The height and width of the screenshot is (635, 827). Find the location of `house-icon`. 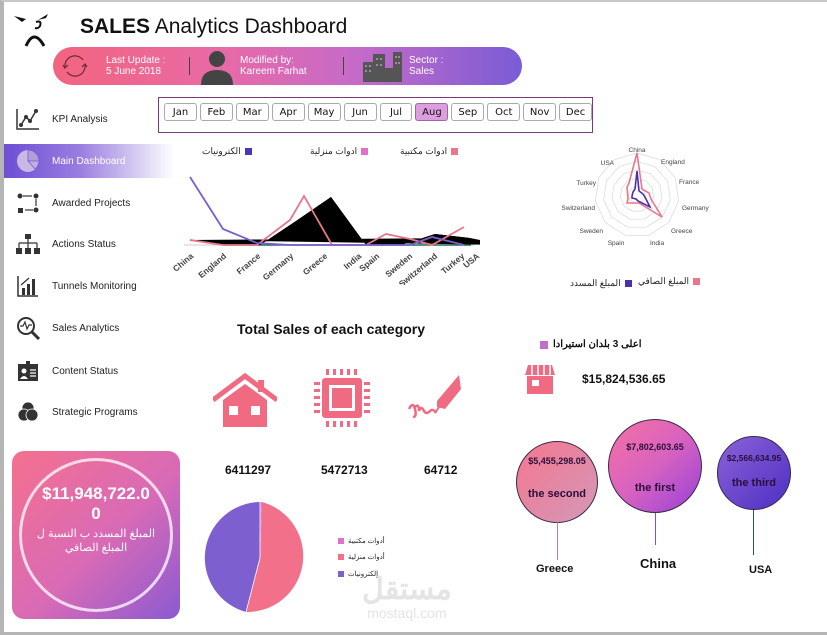

house-icon is located at coordinates (245, 399).